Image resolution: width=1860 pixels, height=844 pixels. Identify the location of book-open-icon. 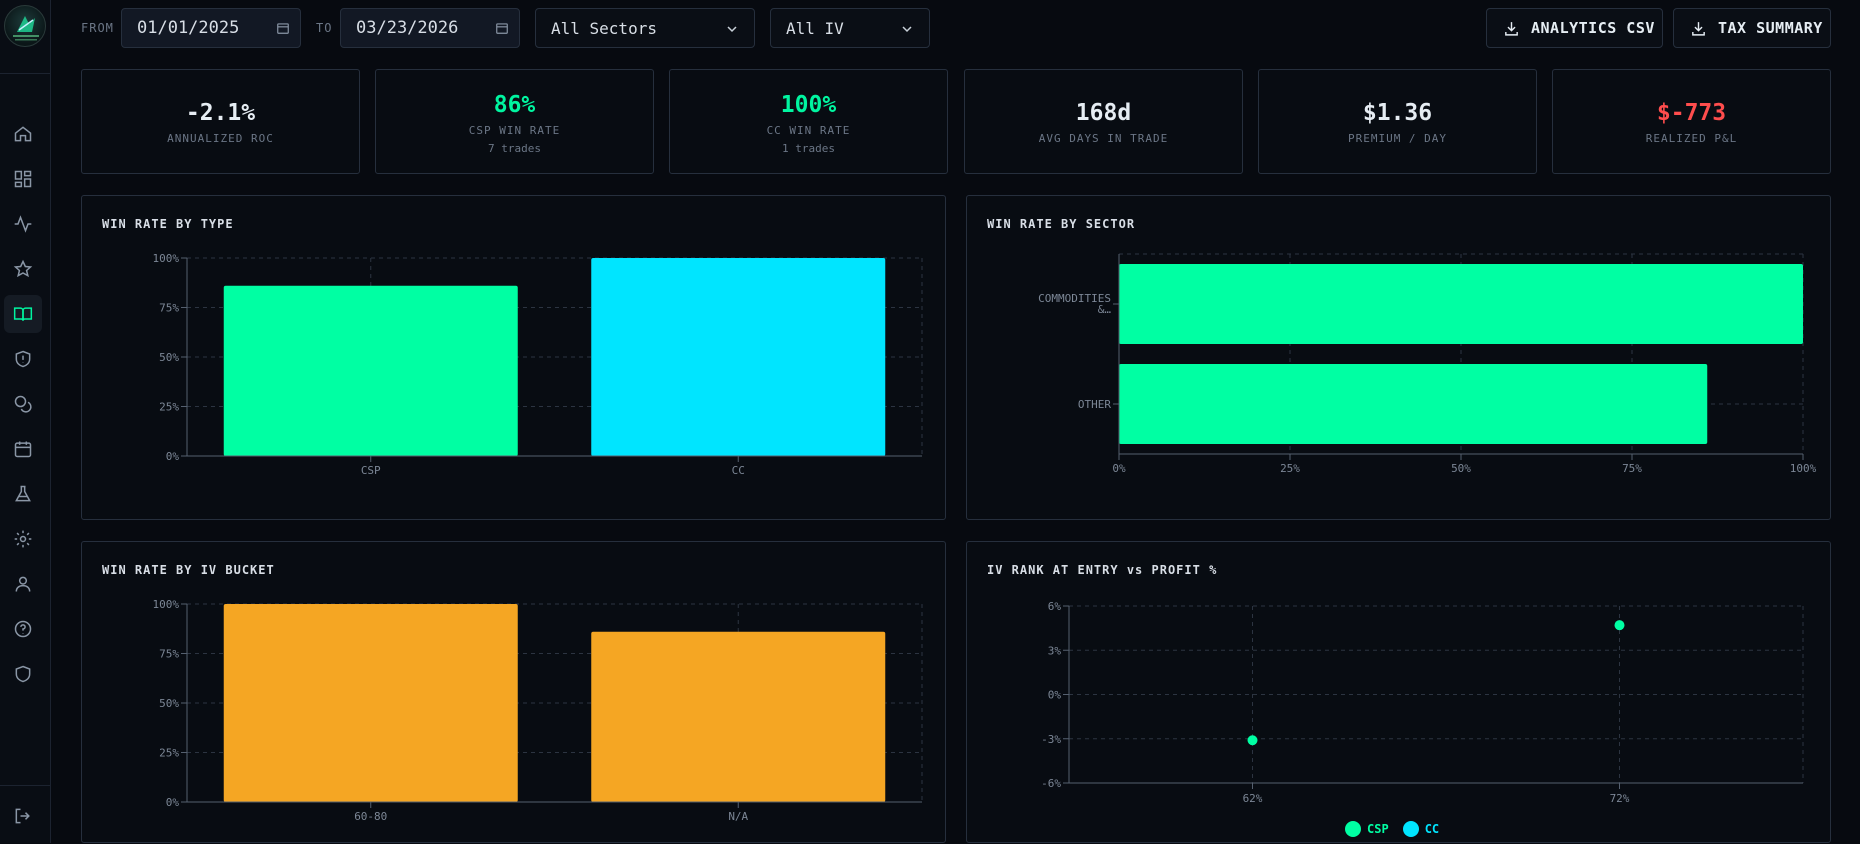
(23, 314).